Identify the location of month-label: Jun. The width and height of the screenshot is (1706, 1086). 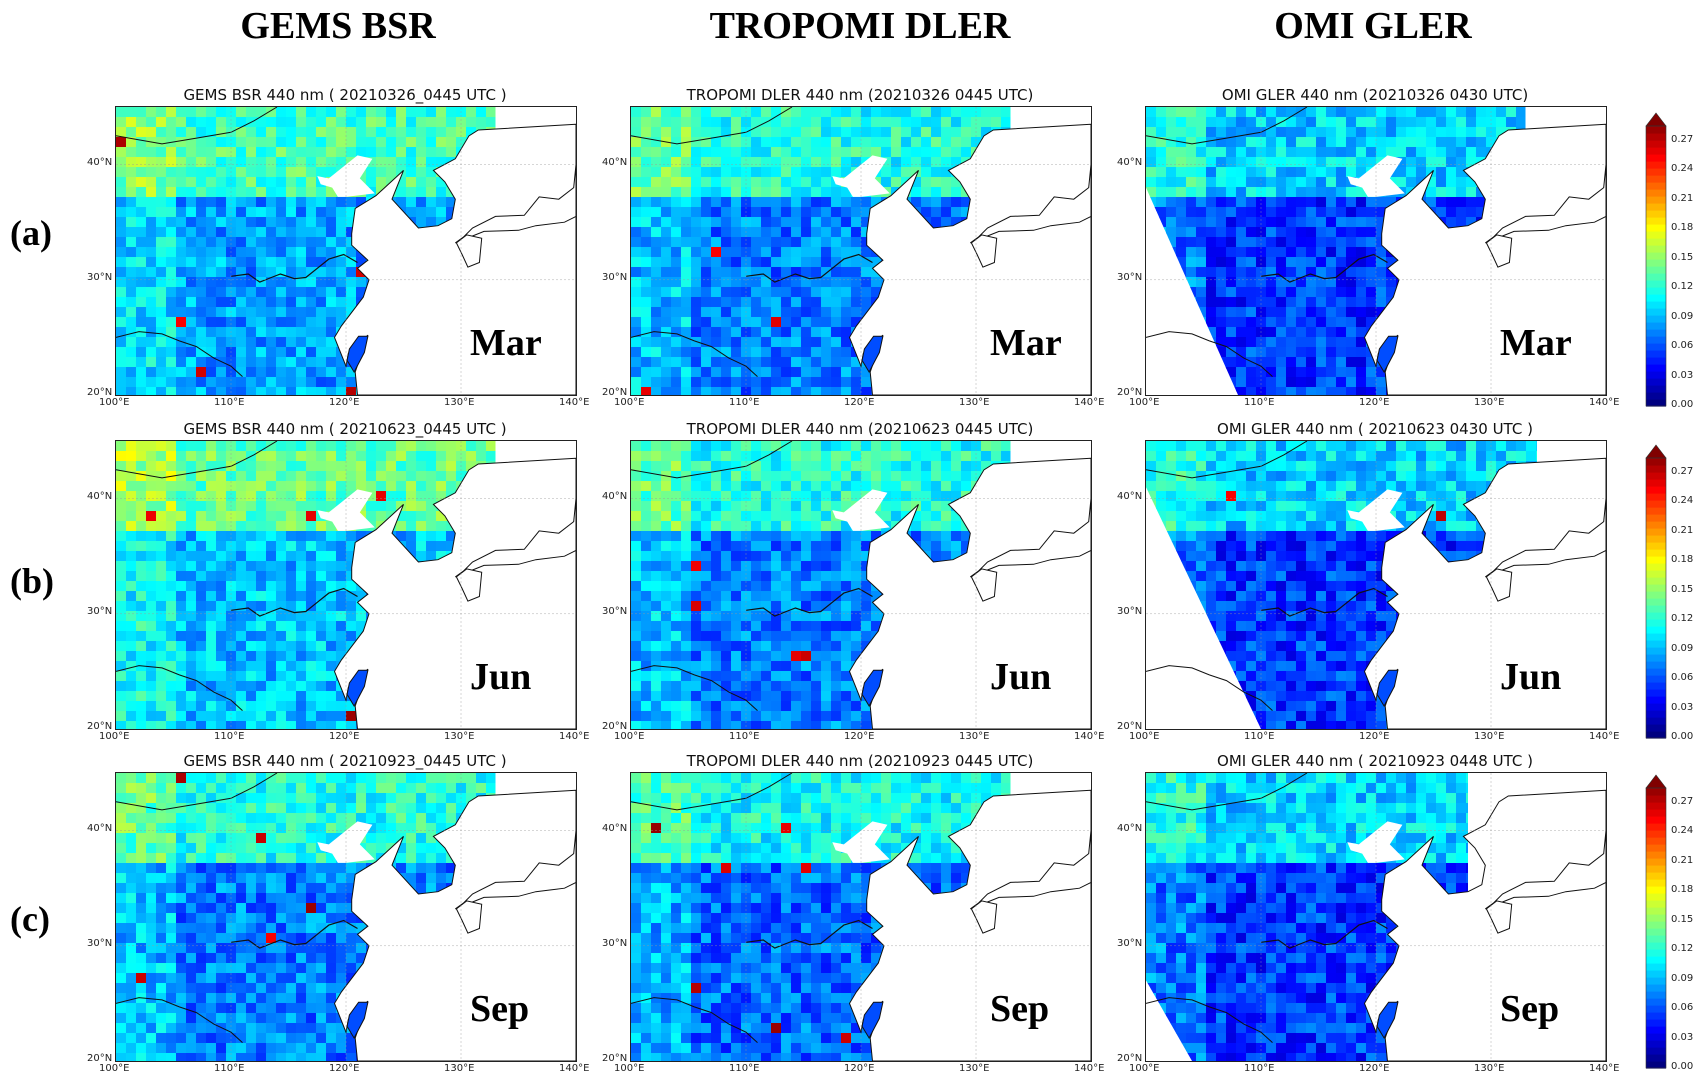
(1531, 677).